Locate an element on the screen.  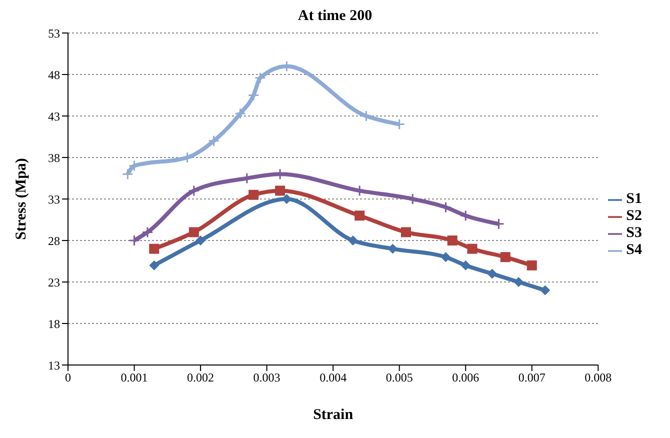
x-tick-label: 0.003 is located at coordinates (266, 377).